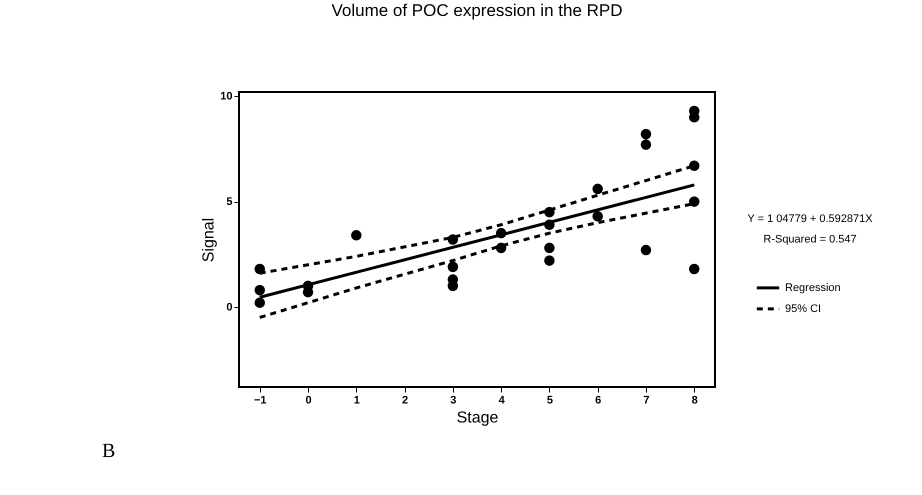  I want to click on y-tick-label: 10, so click(226, 96).